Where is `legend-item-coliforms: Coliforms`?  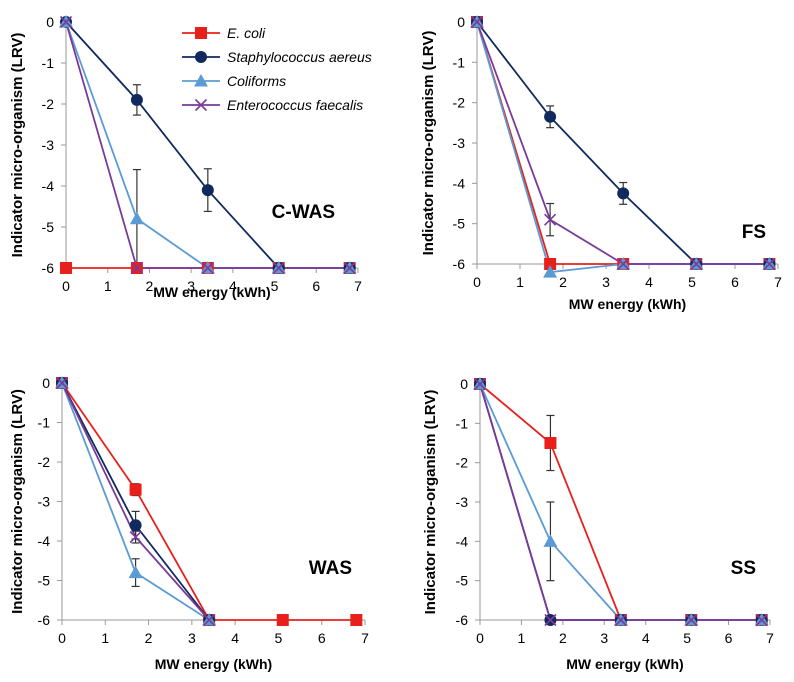 legend-item-coliforms: Coliforms is located at coordinates (234, 81).